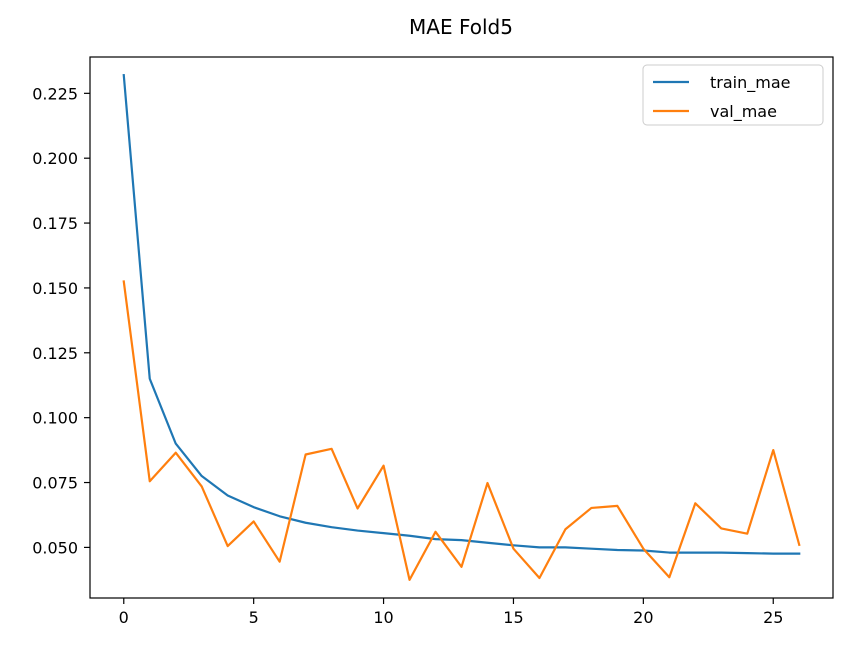 The image size is (848, 650). Describe the element at coordinates (750, 83) in the screenshot. I see `legend-label-train_mae: train_mae` at that location.